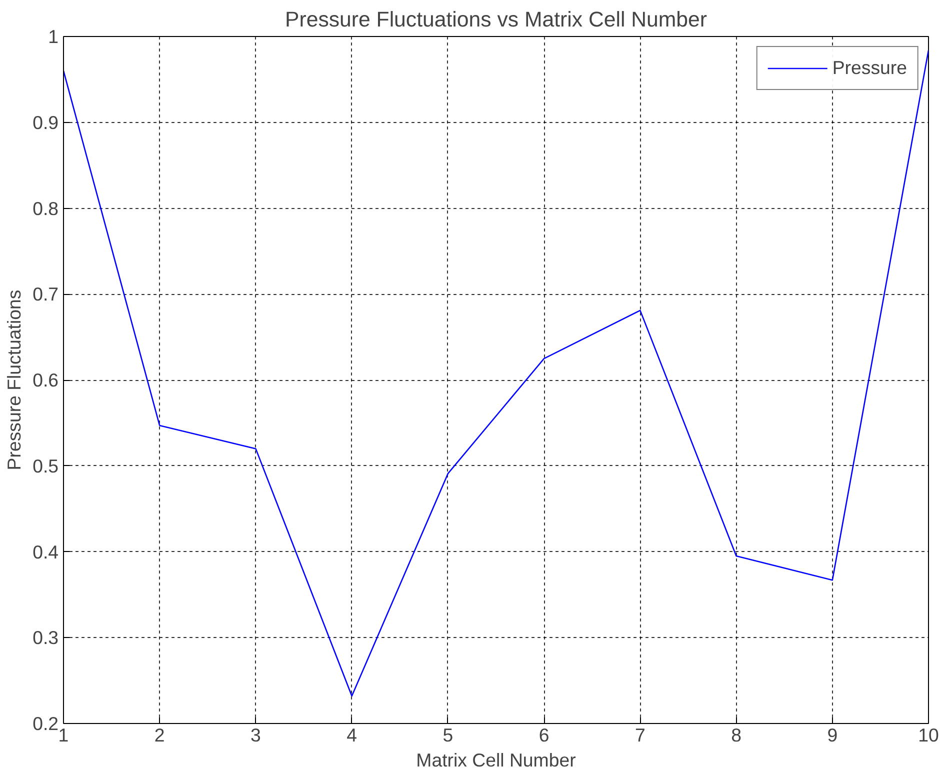 The width and height of the screenshot is (942, 773). I want to click on y-tick-label: 0.4, so click(45, 551).